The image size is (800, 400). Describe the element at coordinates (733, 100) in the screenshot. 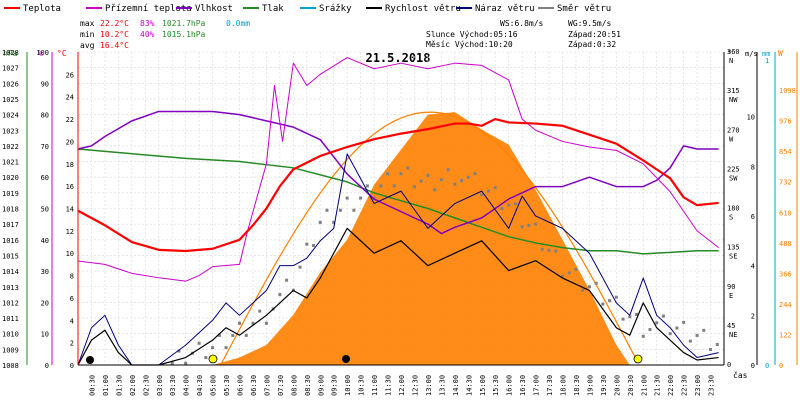

I see `direction-tick-label: NW` at that location.